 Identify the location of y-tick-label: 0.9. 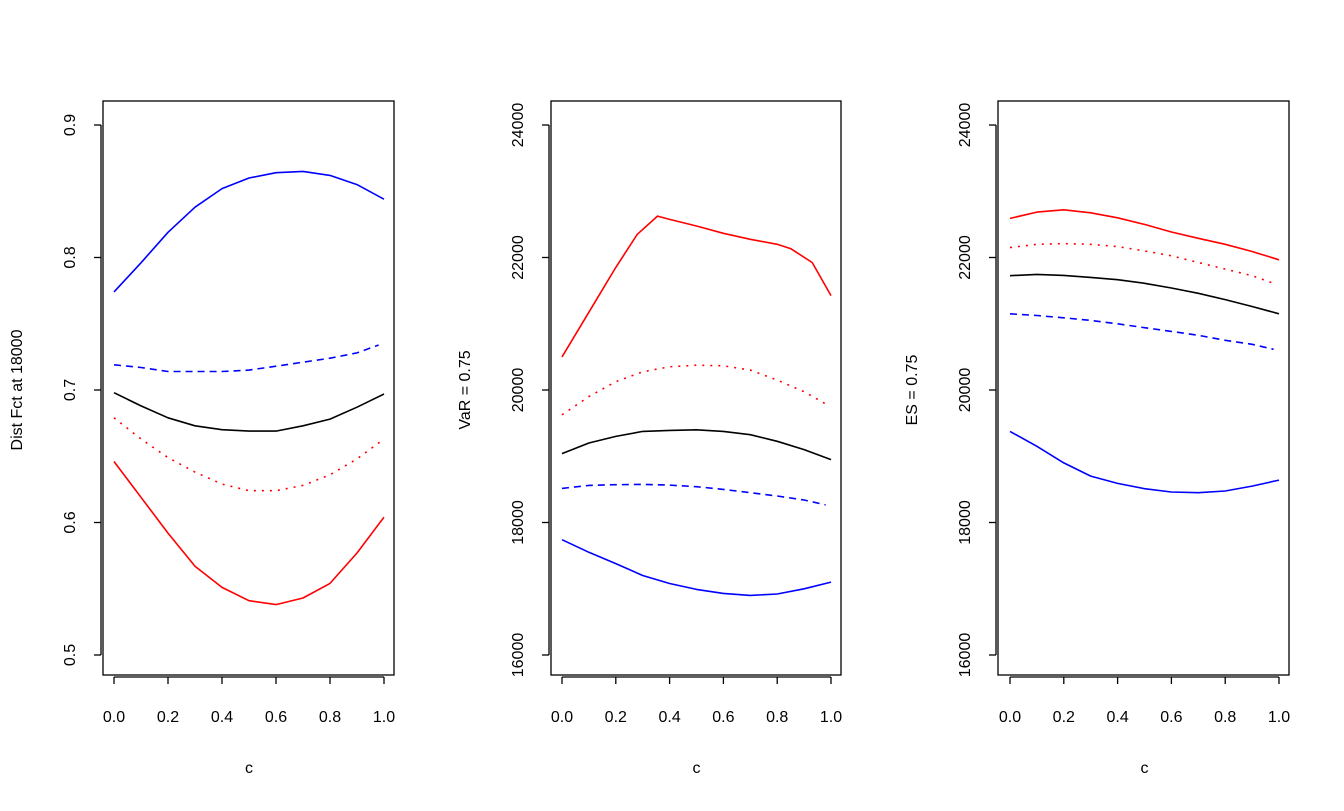
(70, 125).